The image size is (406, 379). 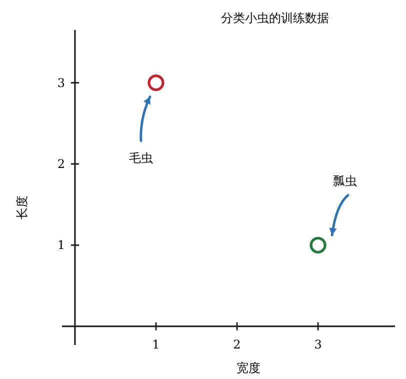 I want to click on y-tick-label: 1, so click(x=61, y=245).